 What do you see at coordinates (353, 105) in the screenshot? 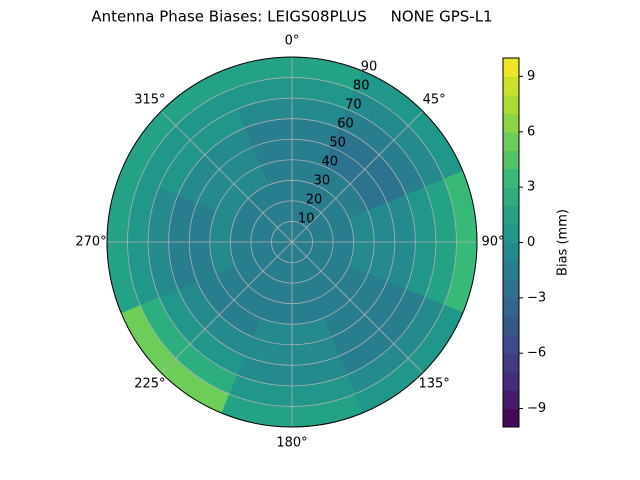
I see `r-tick-label: 70` at bounding box center [353, 105].